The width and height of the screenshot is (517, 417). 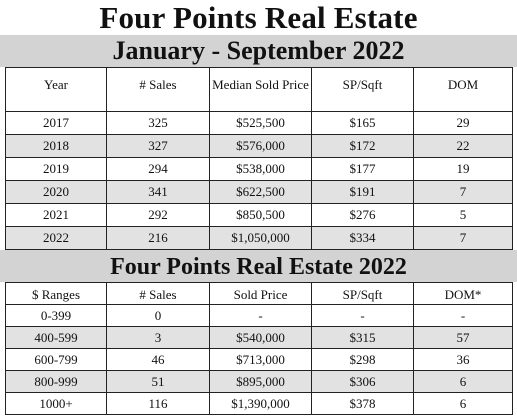 I want to click on table-row: 2020 341 $622,500 $191 7, so click(x=259, y=192).